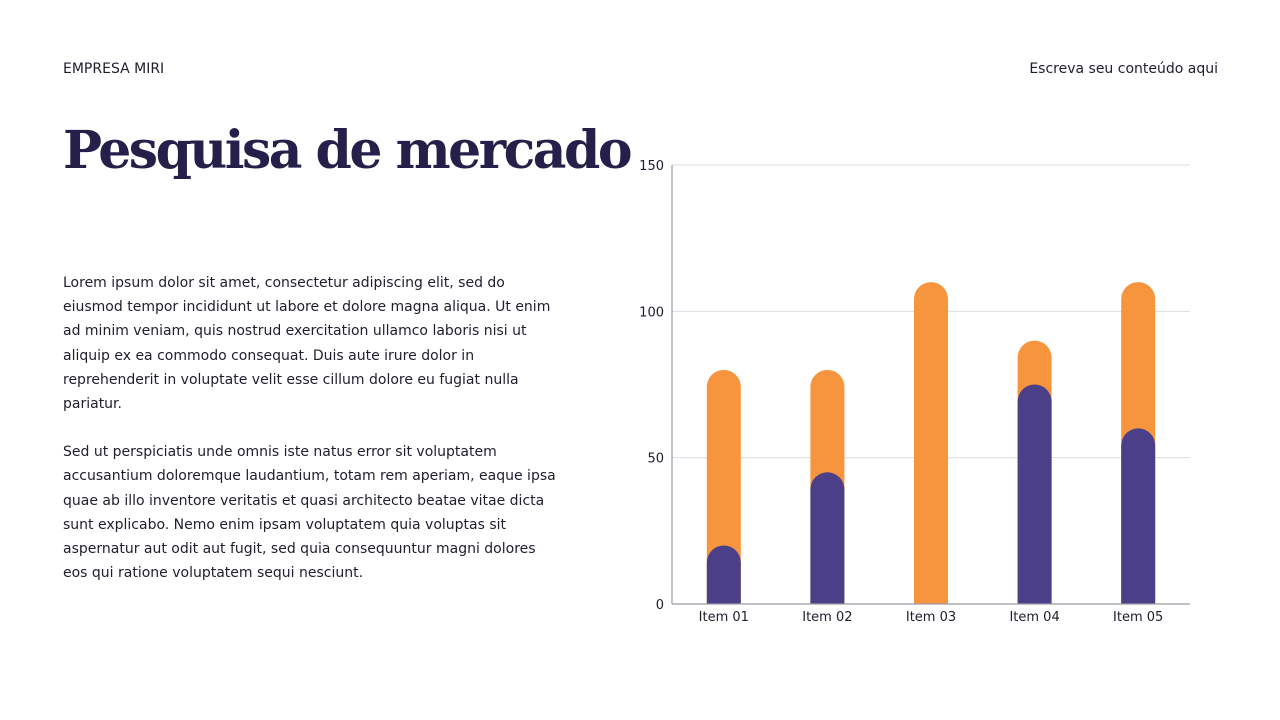 The width and height of the screenshot is (1280, 720). What do you see at coordinates (348, 150) in the screenshot?
I see `page-title: Pesquisa de mercado` at bounding box center [348, 150].